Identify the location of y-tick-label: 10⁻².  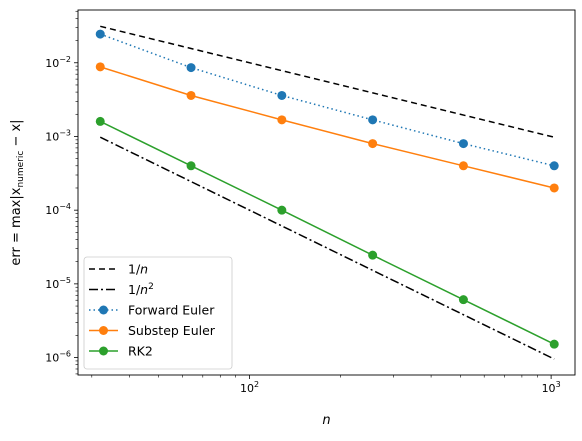
(58, 62).